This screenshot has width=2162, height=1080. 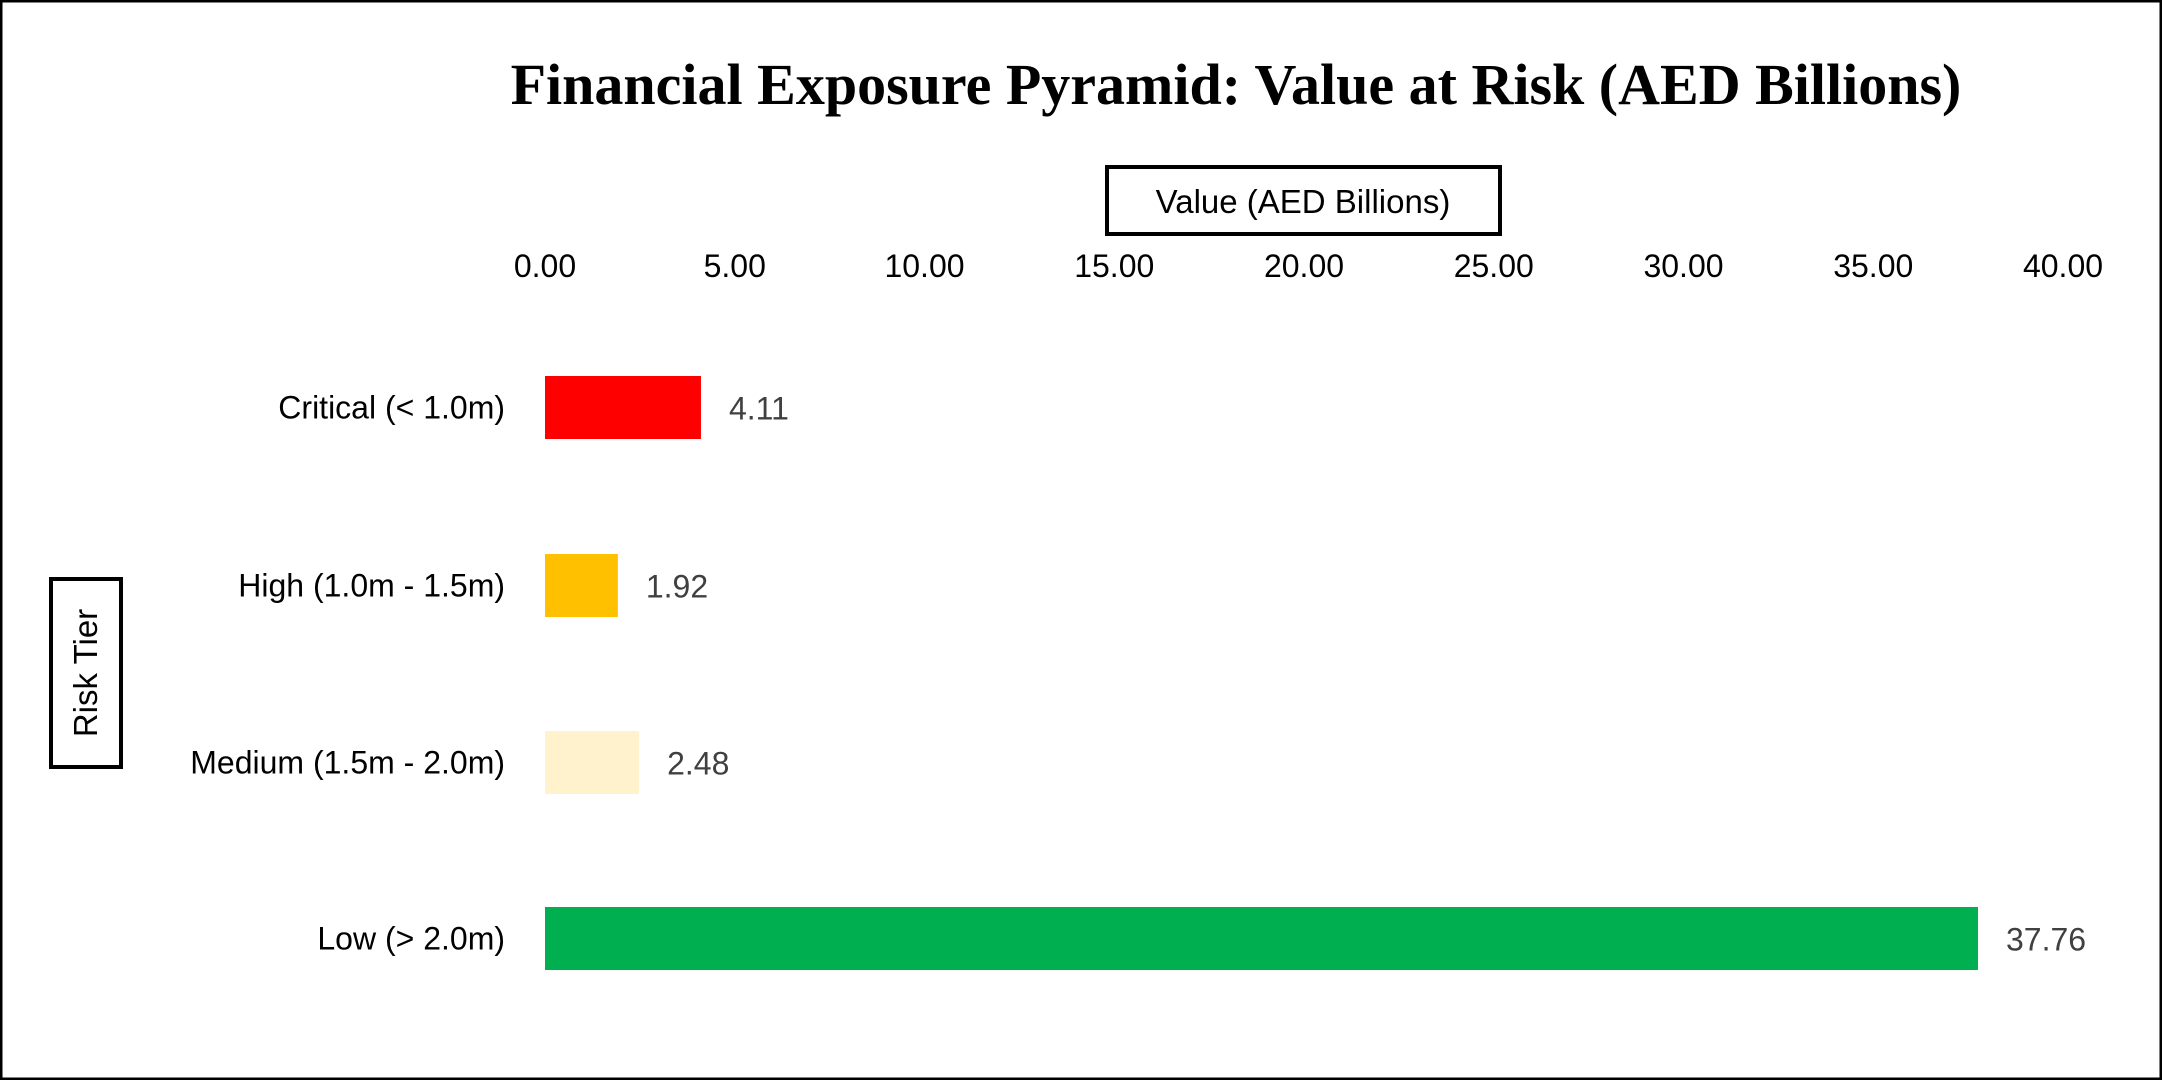 I want to click on x-tick-label: 20.00, so click(x=1304, y=266).